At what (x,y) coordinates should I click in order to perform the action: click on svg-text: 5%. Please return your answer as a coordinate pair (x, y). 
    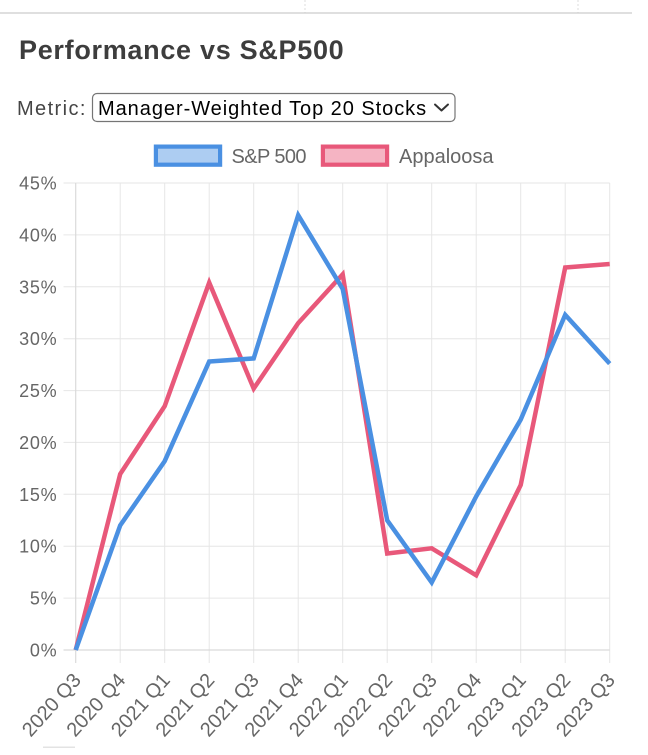
    Looking at the image, I should click on (44, 599).